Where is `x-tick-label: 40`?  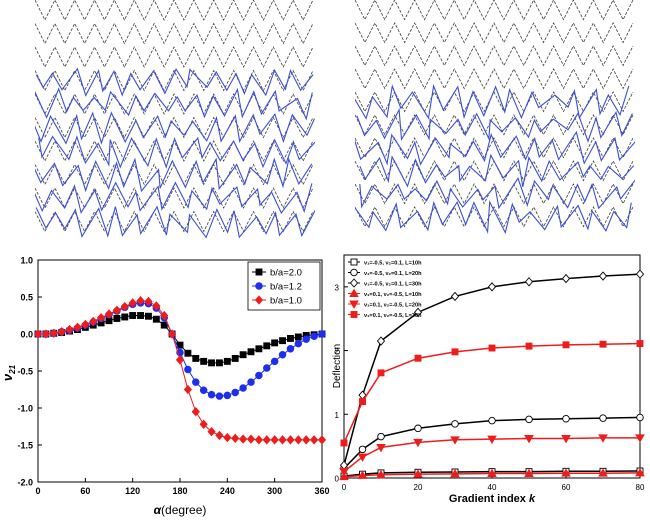
x-tick-label: 40 is located at coordinates (492, 487).